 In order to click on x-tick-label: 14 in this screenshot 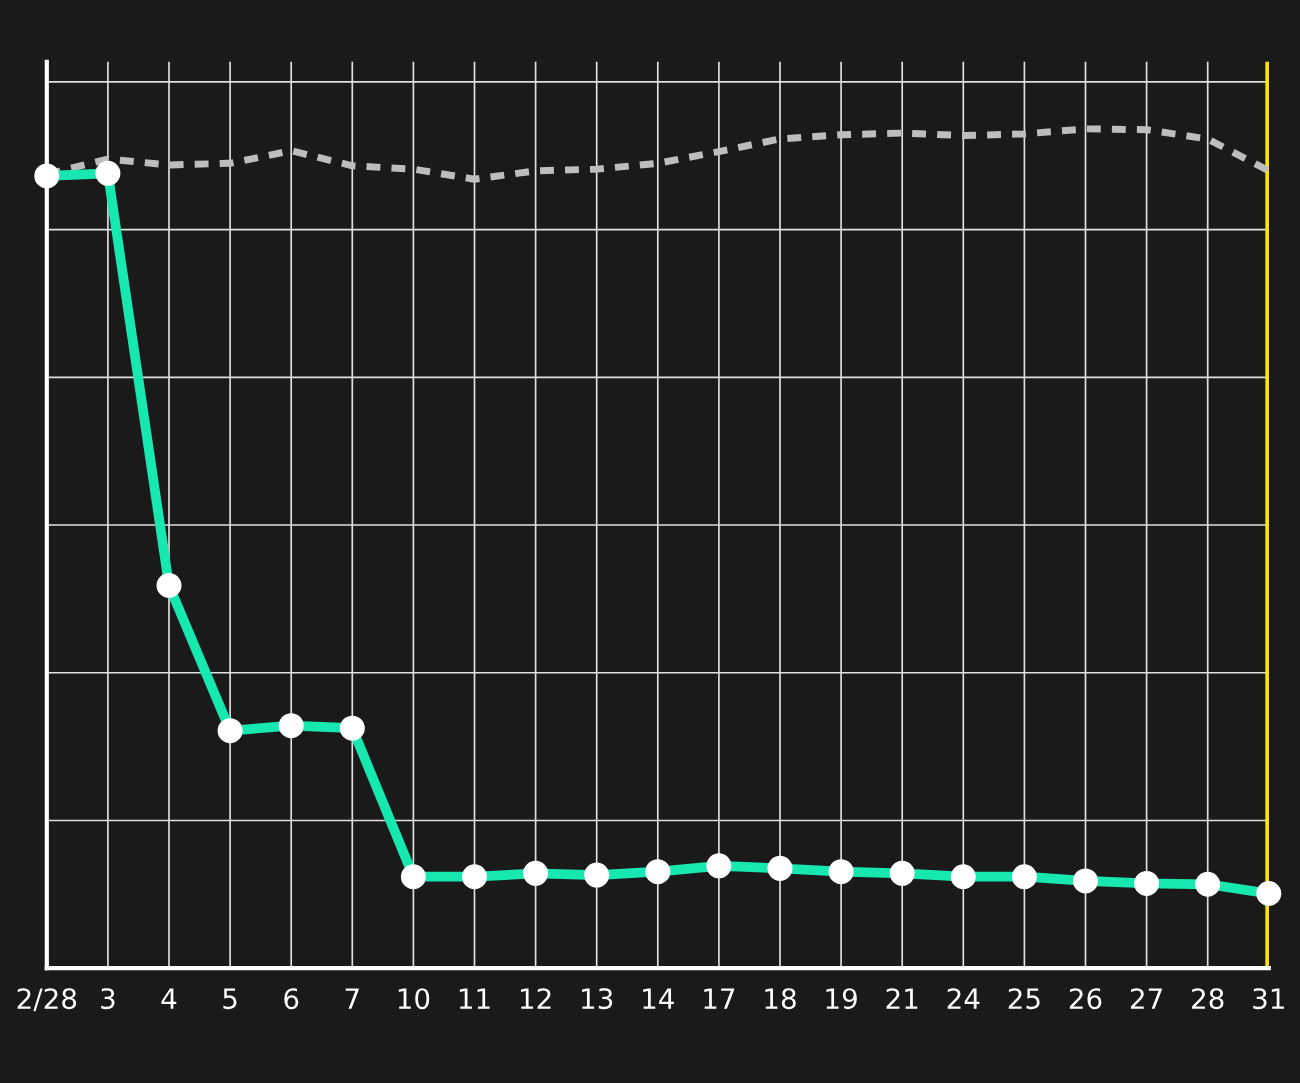, I will do `click(658, 998)`.